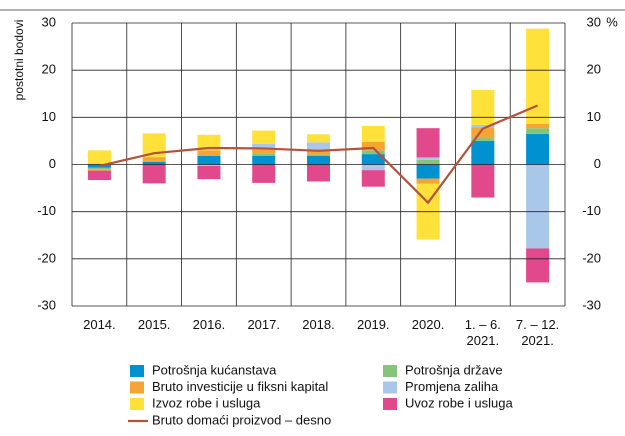 The width and height of the screenshot is (625, 436). What do you see at coordinates (214, 369) in the screenshot?
I see `legend-label: Potrošnja kućanstava` at bounding box center [214, 369].